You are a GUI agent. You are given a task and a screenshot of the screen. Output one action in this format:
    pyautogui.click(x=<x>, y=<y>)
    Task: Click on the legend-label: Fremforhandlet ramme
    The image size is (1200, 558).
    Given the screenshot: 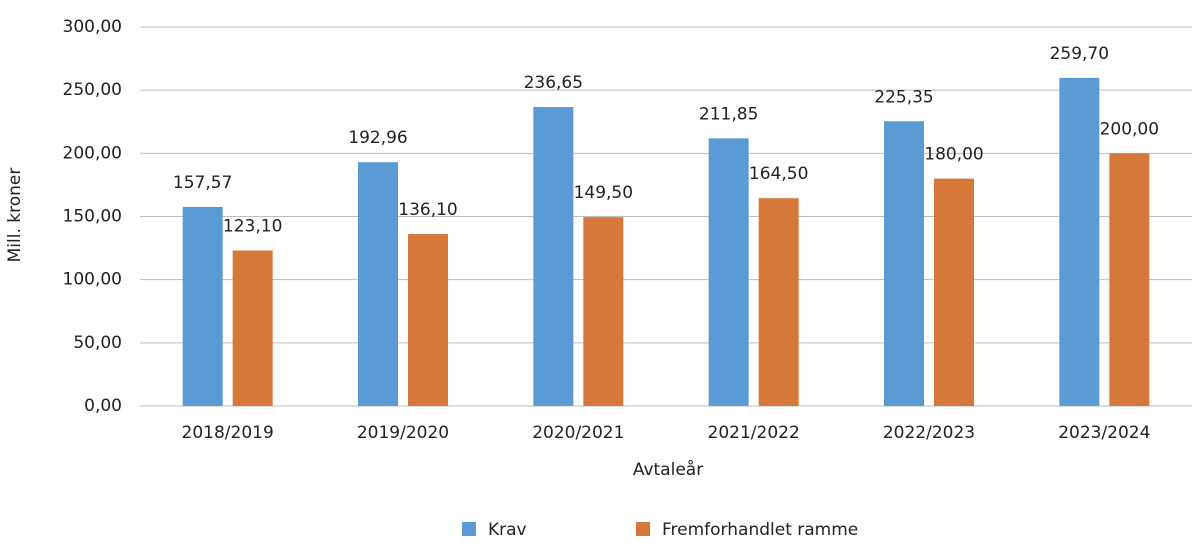 What is the action you would take?
    pyautogui.click(x=760, y=530)
    